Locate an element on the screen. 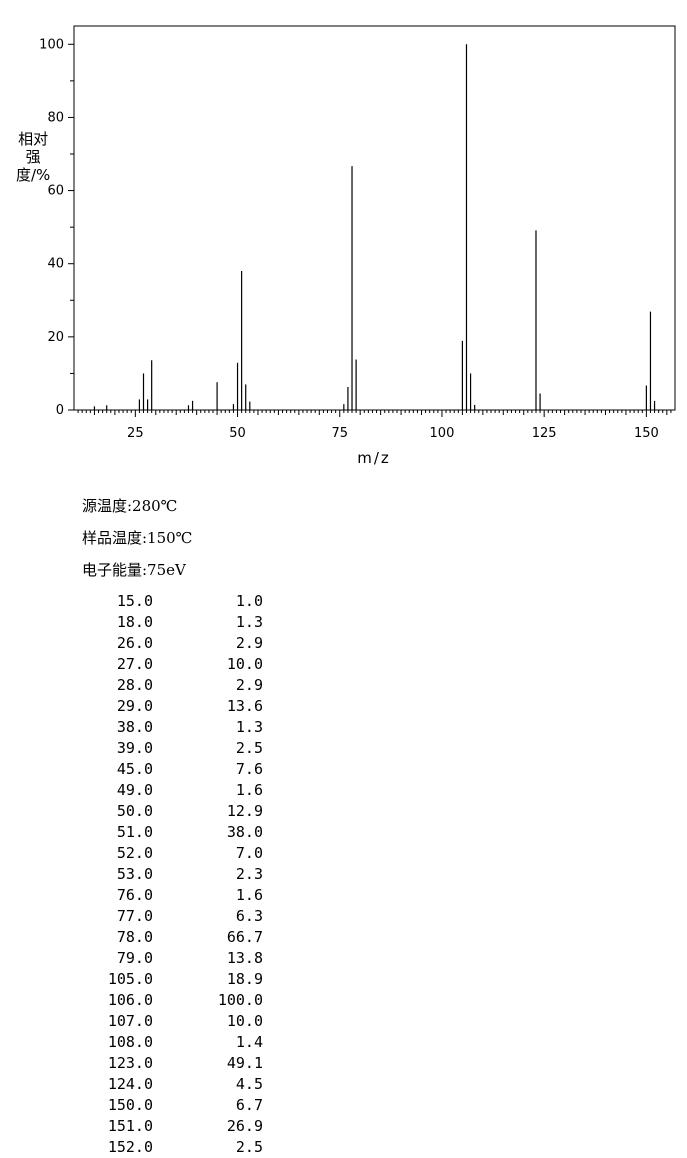 This screenshot has height=1158, width=687. peak-mz: 39.0 is located at coordinates (134, 748).